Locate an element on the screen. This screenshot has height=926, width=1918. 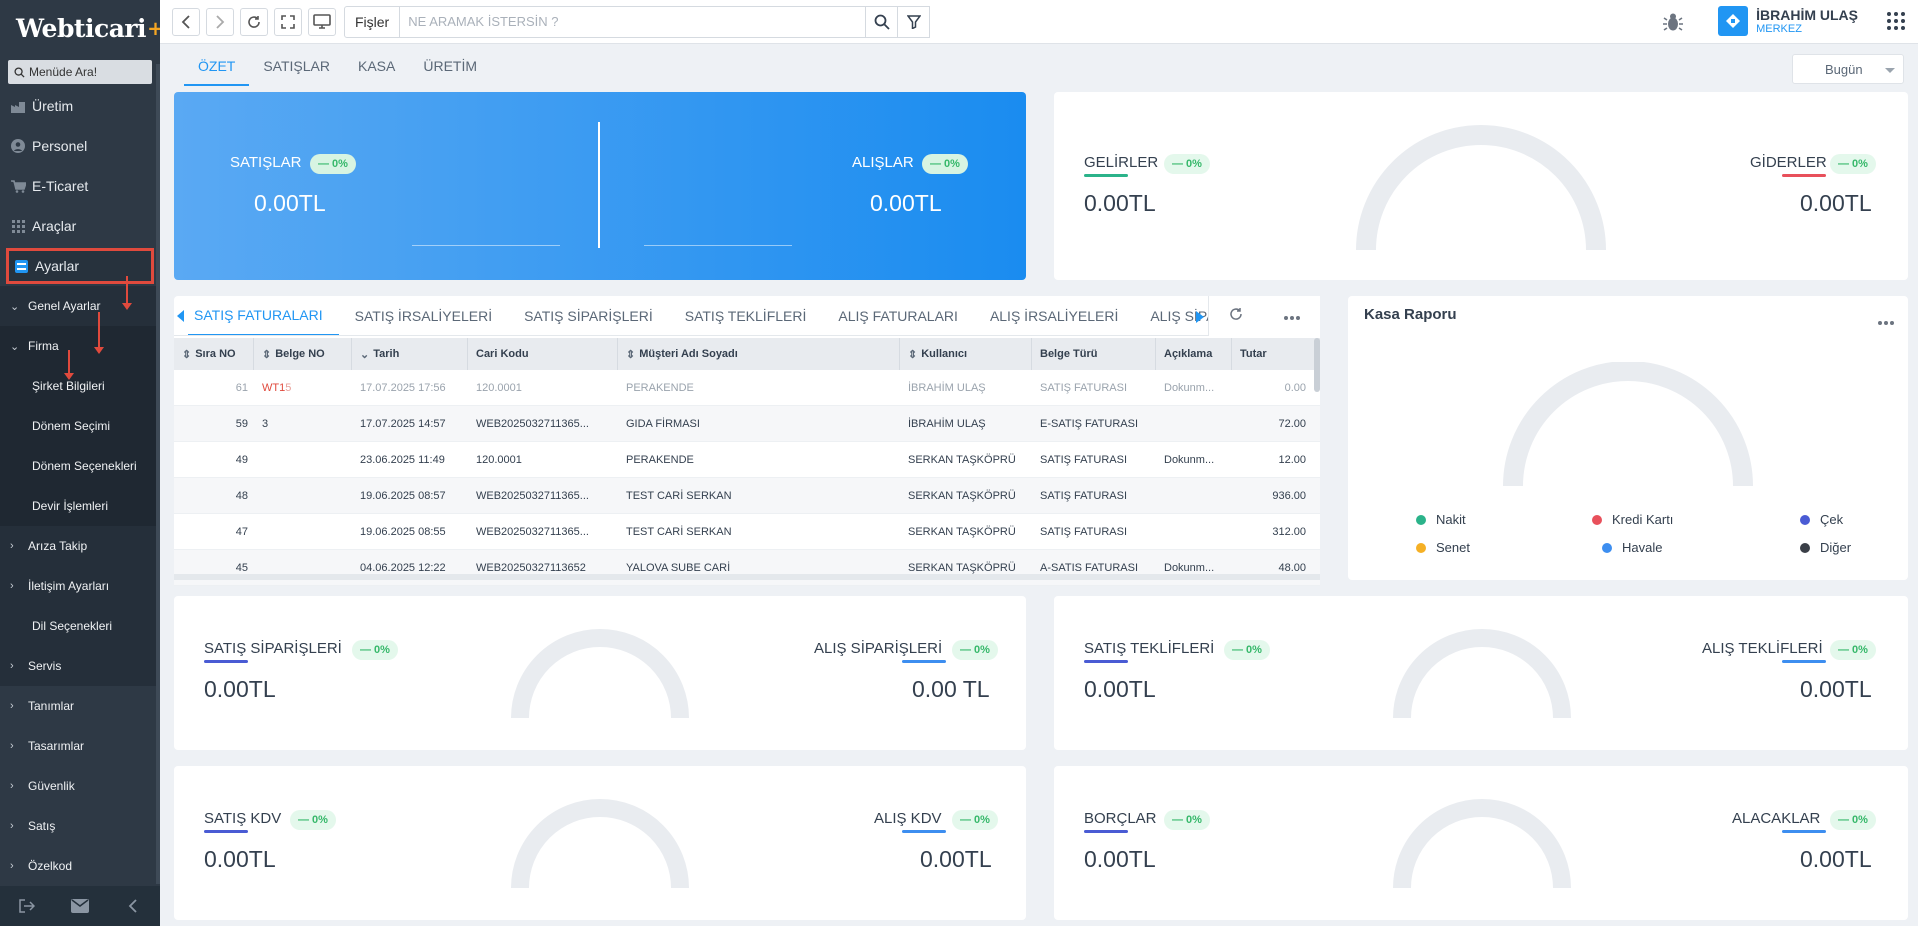
sidebar-scrollbar is located at coordinates (158, 474).